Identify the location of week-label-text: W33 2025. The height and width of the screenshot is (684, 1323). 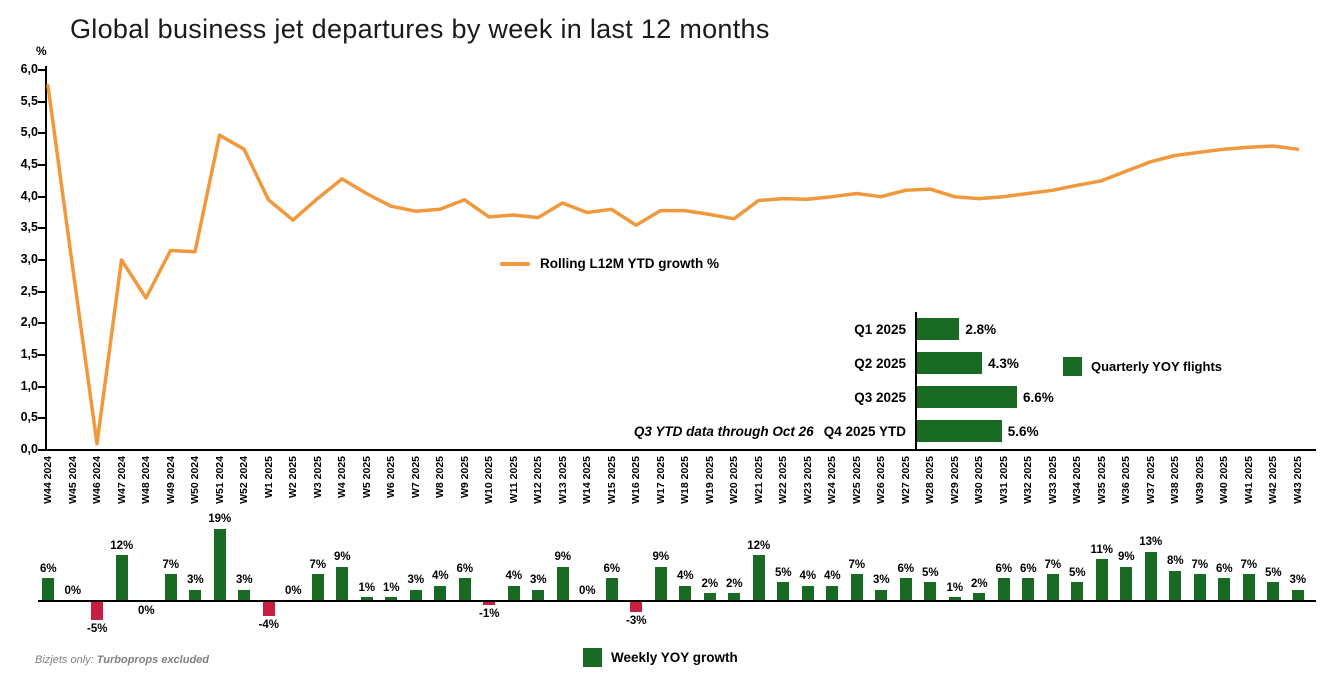
(1052, 480).